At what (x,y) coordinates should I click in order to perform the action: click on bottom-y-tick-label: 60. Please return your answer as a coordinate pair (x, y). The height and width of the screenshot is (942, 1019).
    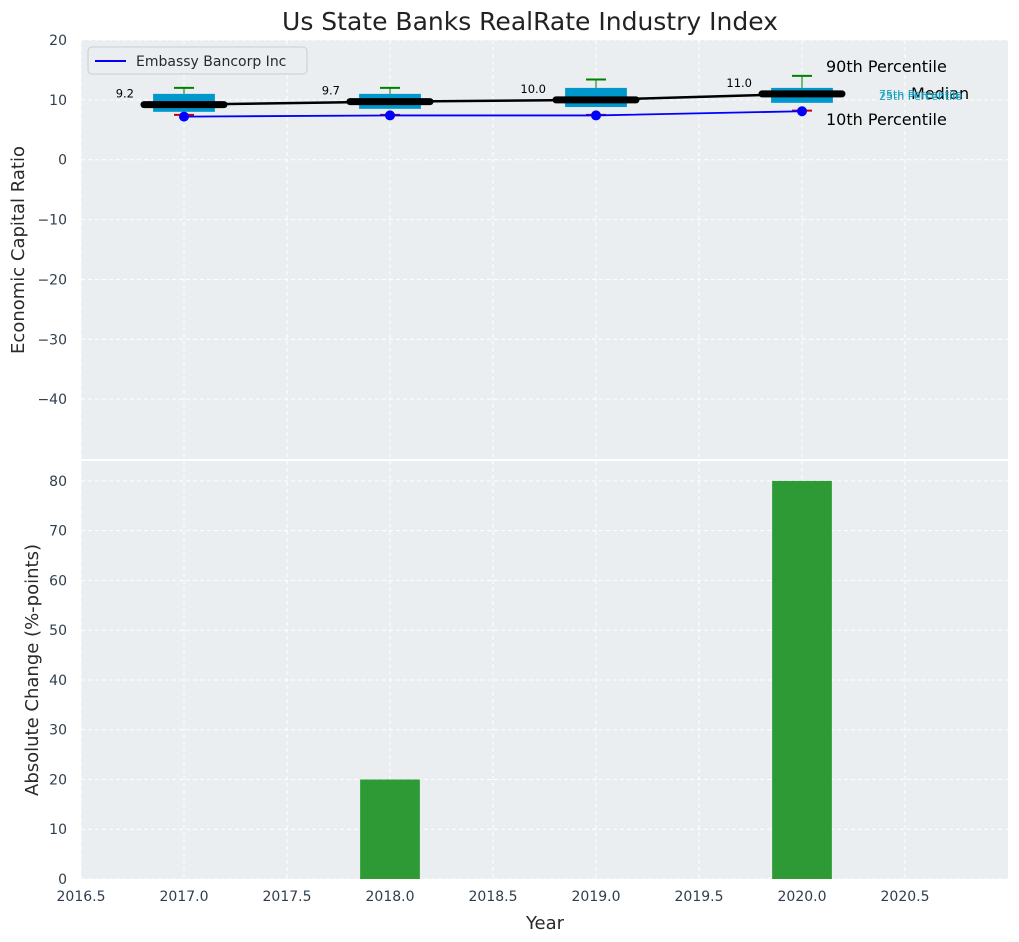
    Looking at the image, I should click on (58, 581).